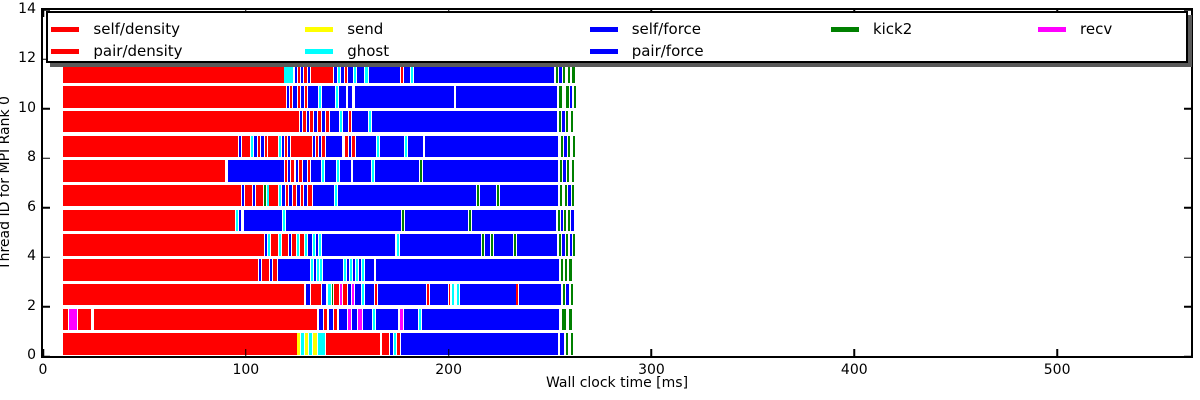 This screenshot has width=1200, height=400. I want to click on legend-item: recv, so click(1075, 29).